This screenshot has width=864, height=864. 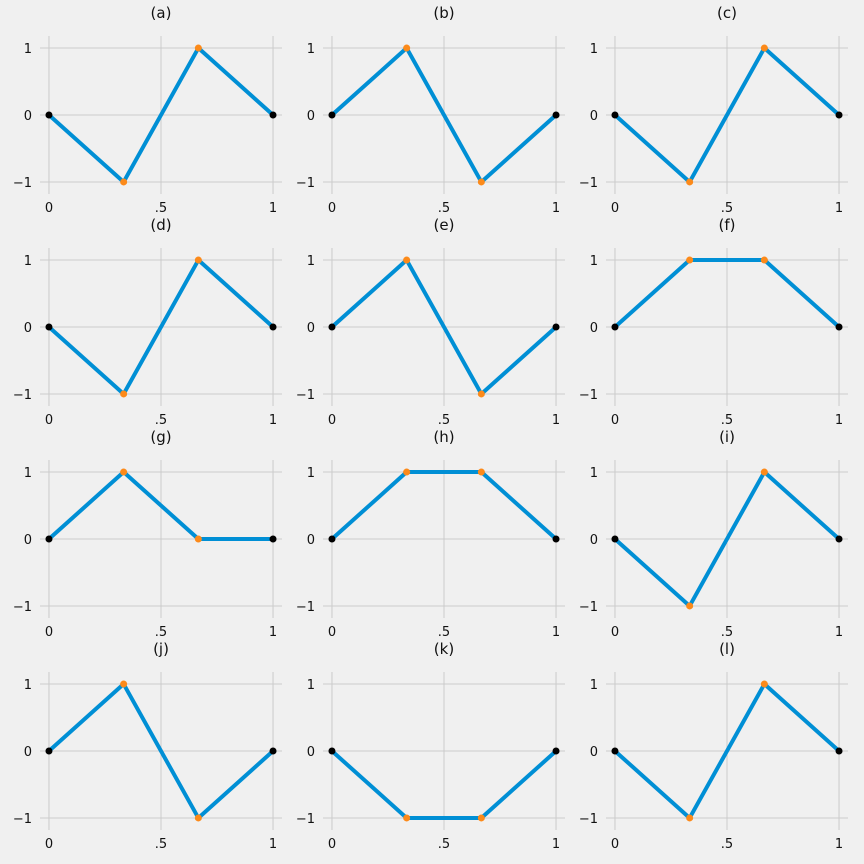 What do you see at coordinates (161, 649) in the screenshot?
I see `panel-title: (j)` at bounding box center [161, 649].